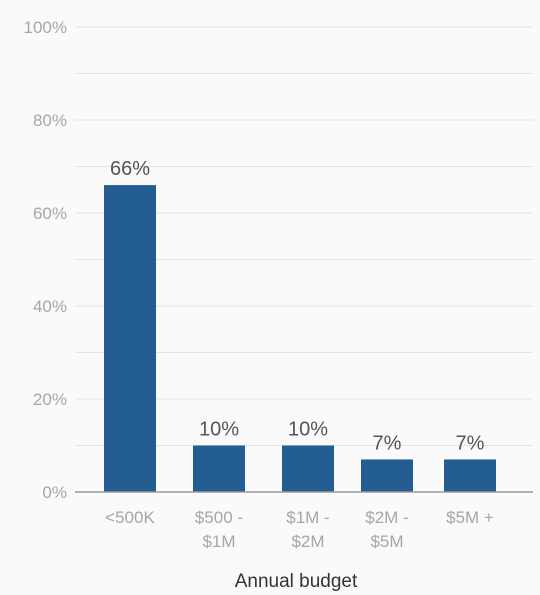  I want to click on y-tick-label: 40%, so click(50, 306).